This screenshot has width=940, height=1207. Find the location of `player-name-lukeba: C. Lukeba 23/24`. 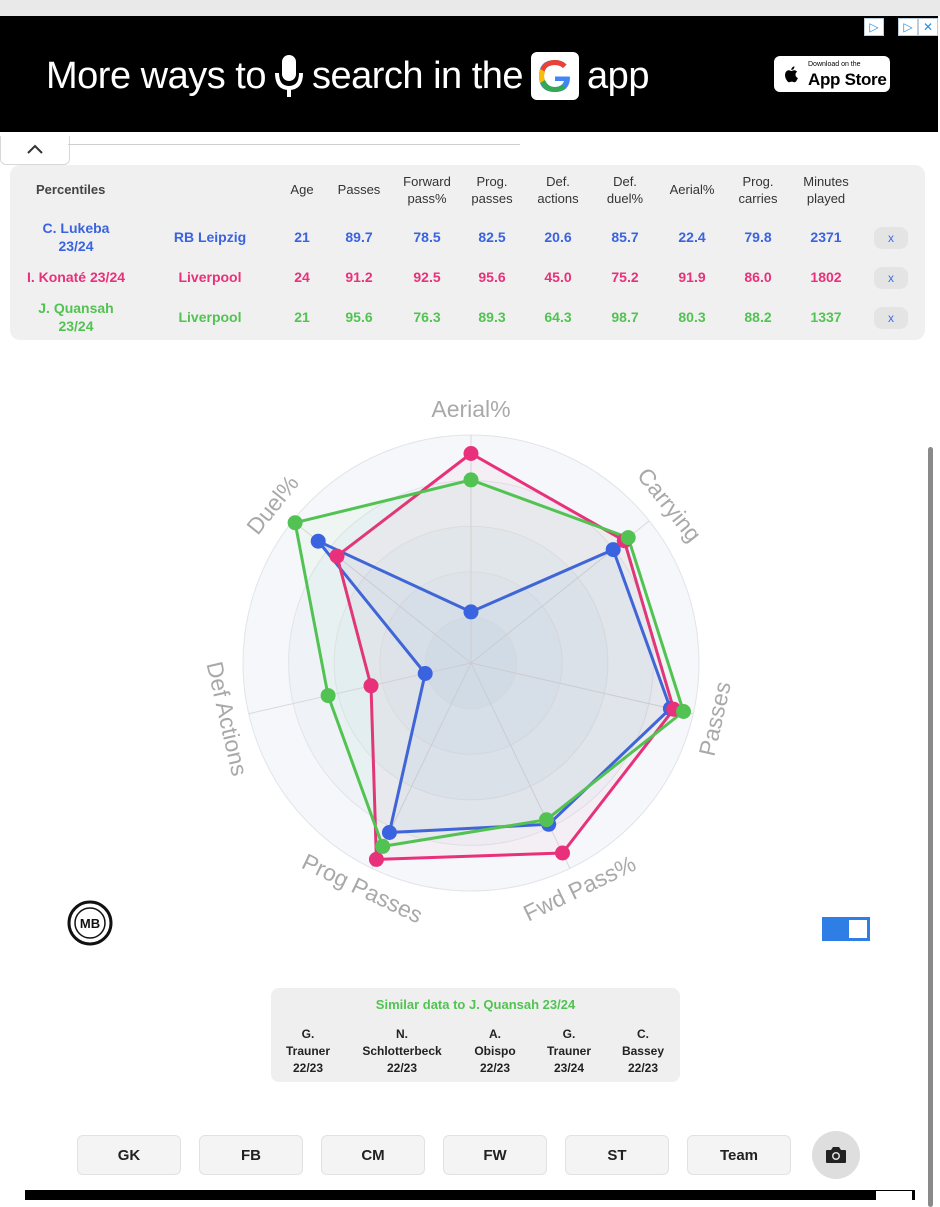

player-name-lukeba: C. Lukeba 23/24 is located at coordinates (76, 237).